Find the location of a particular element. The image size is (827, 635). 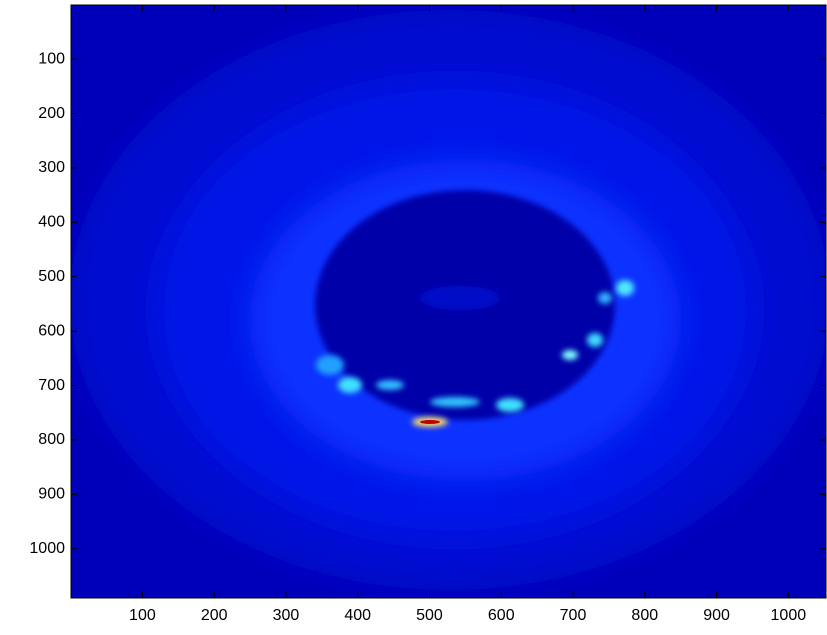

y-tick-label: 500 is located at coordinates (51, 276).